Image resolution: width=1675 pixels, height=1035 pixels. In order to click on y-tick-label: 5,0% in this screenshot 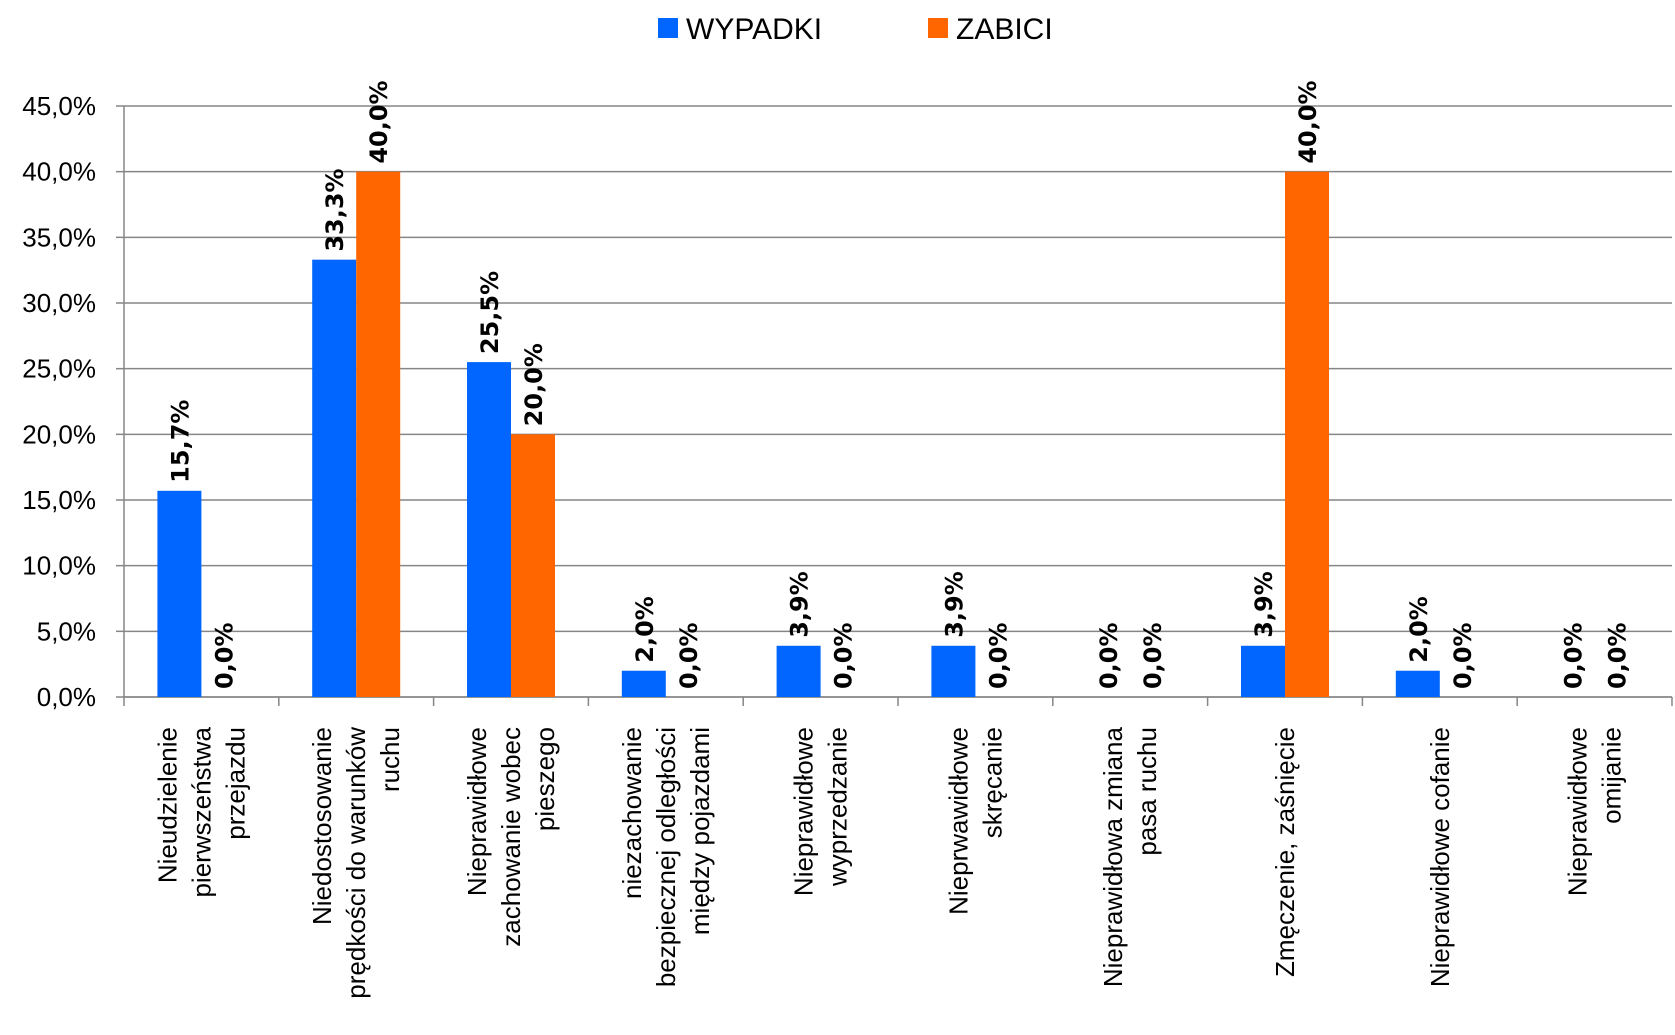, I will do `click(66, 631)`.